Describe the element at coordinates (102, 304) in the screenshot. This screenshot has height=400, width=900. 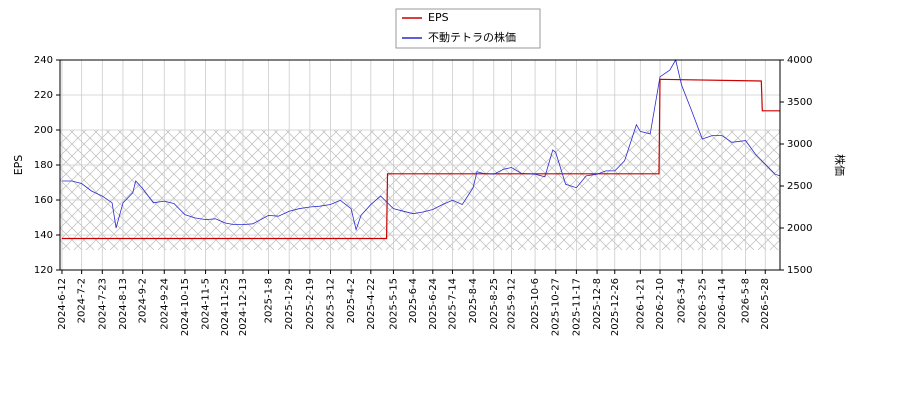
I see `x-tick-label: 2024-7-23` at that location.